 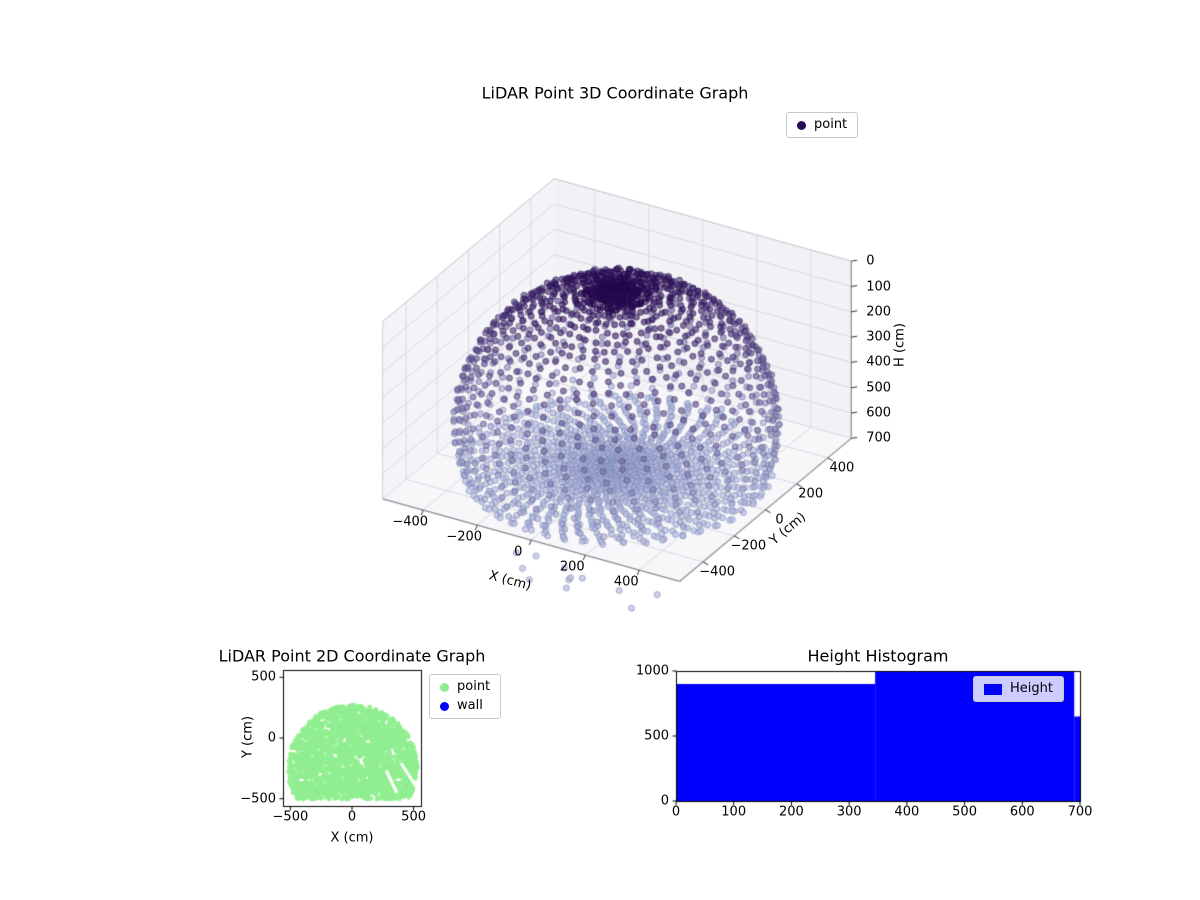 I want to click on legend-item-height: Height, so click(x=1018, y=689).